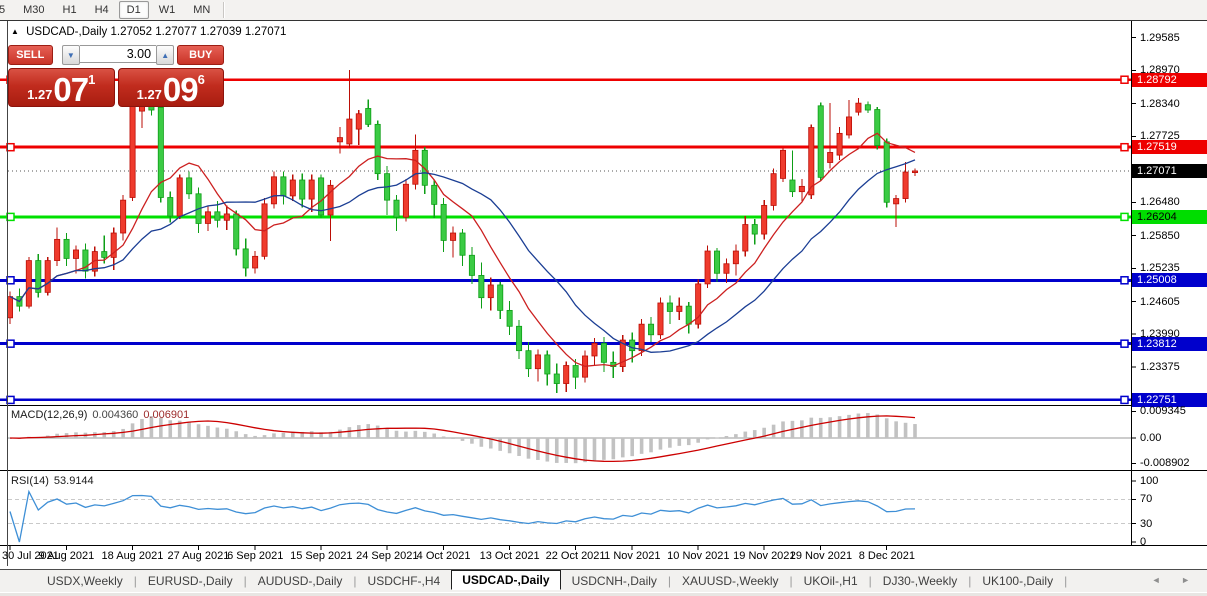  I want to click on tab-audusd-daily: AUDUSD-,Daily, so click(300, 581).